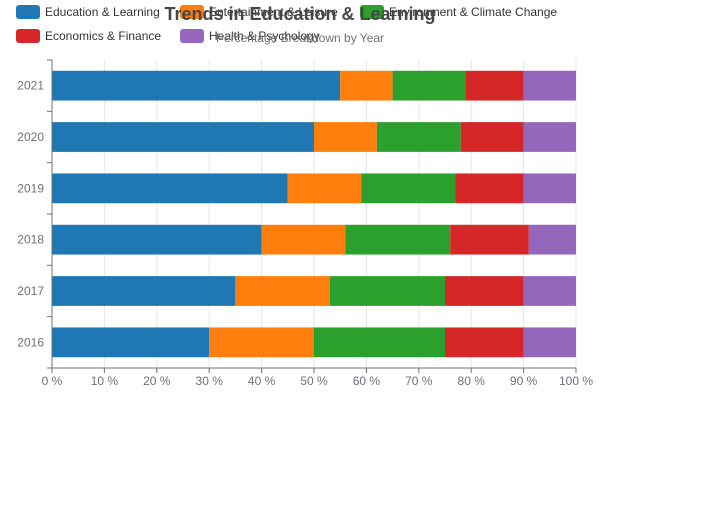 The width and height of the screenshot is (715, 515). What do you see at coordinates (524, 381) in the screenshot?
I see `x-tick-label: 90 %` at bounding box center [524, 381].